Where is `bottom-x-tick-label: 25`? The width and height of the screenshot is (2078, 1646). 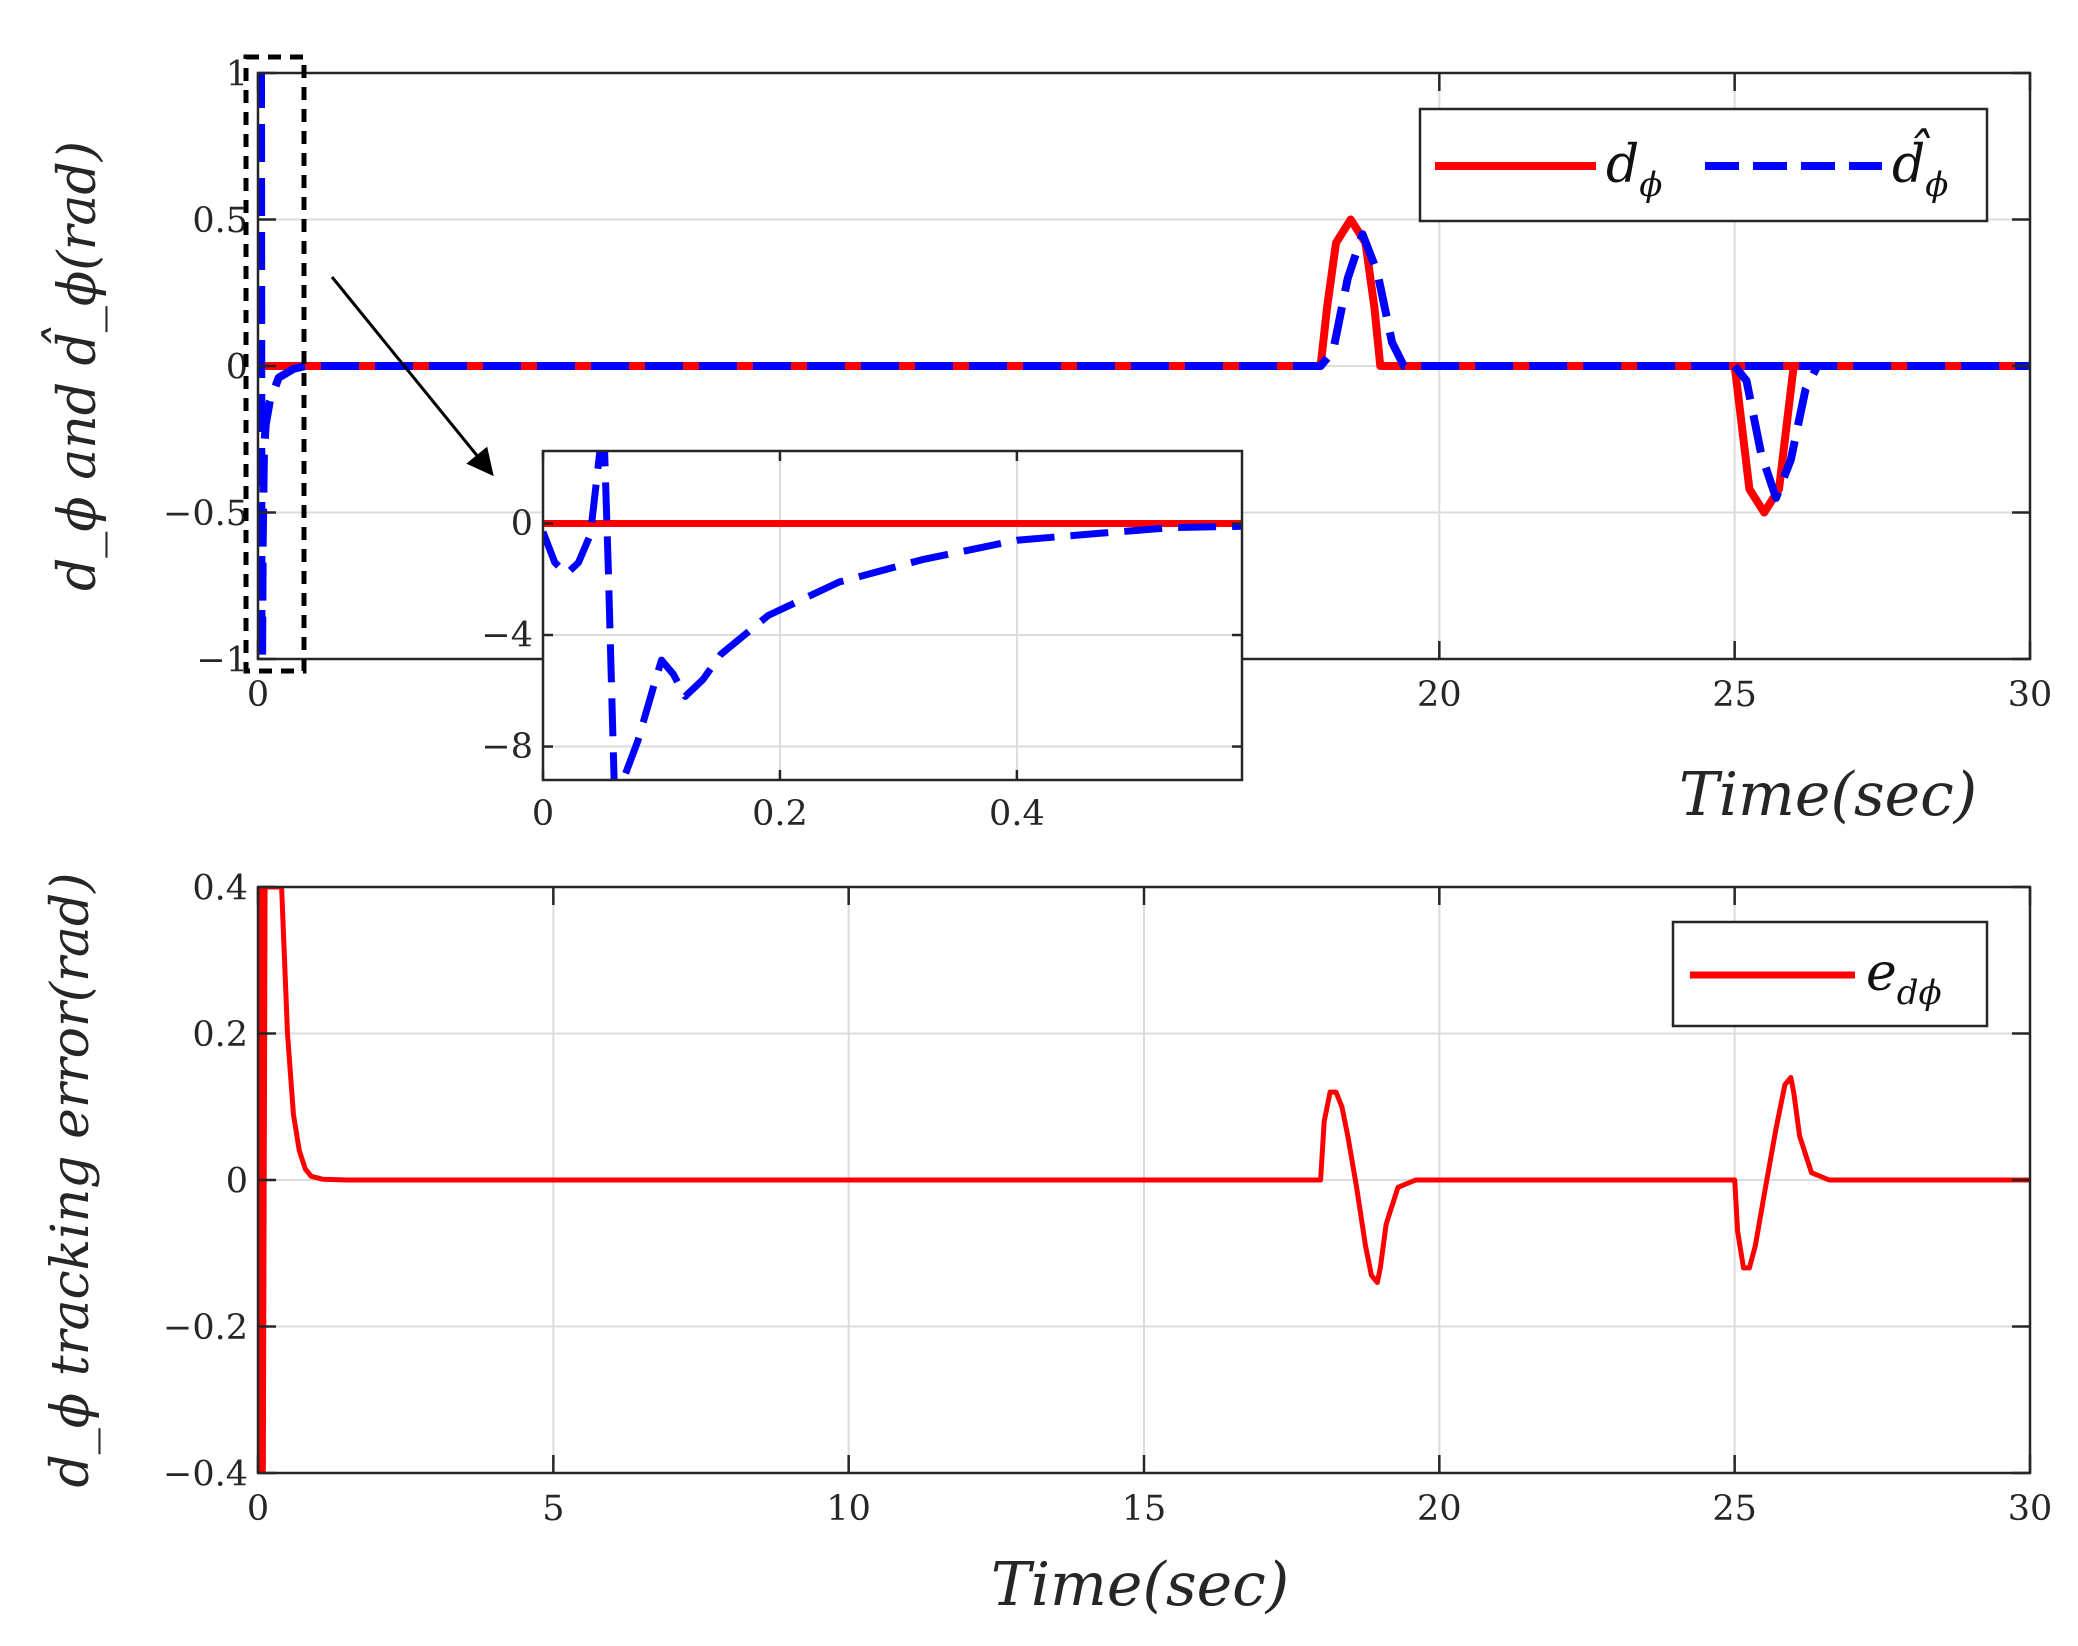
bottom-x-tick-label: 25 is located at coordinates (1734, 1509).